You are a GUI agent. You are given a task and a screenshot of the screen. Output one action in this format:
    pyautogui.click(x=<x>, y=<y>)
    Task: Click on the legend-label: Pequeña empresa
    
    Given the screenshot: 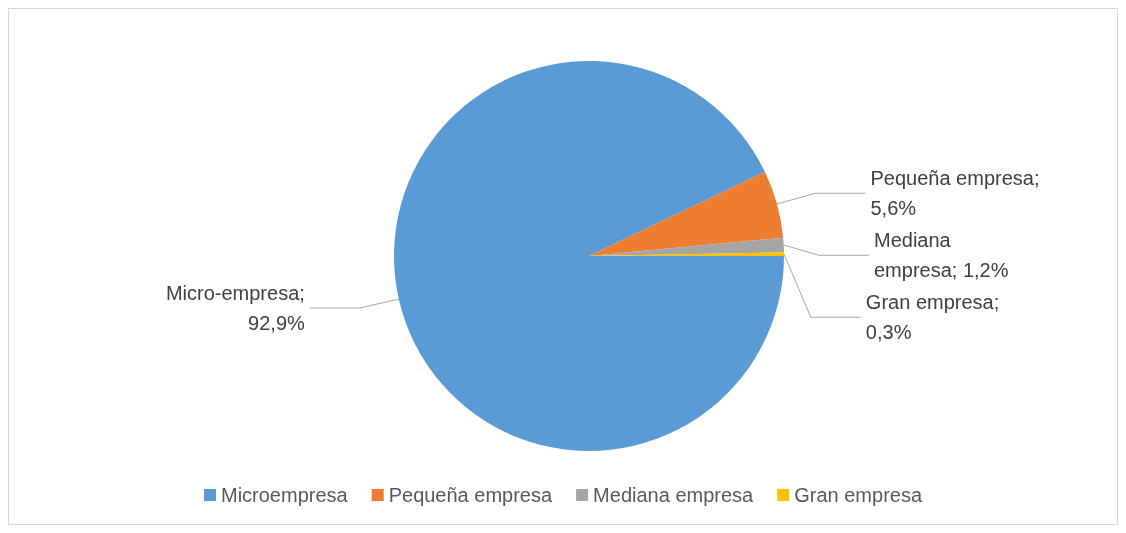 What is the action you would take?
    pyautogui.click(x=470, y=495)
    